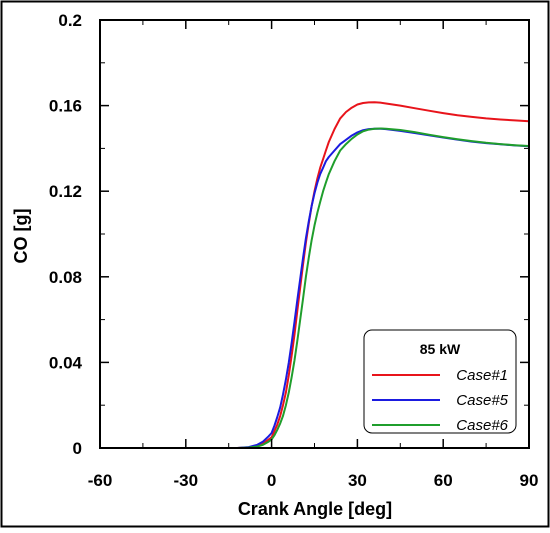 Image resolution: width=550 pixels, height=533 pixels. What do you see at coordinates (186, 480) in the screenshot?
I see `x-tick-label: -30` at bounding box center [186, 480].